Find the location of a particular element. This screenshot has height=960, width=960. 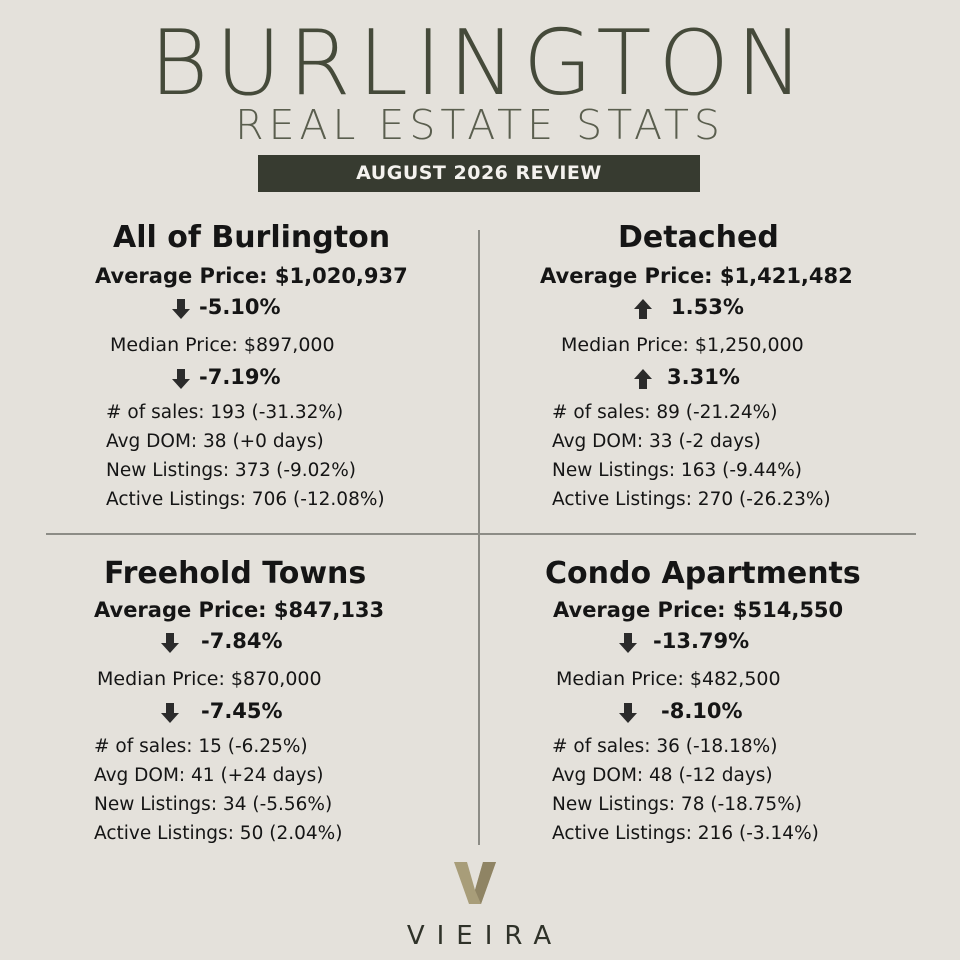

review-banner: AUGUST 2026 REVIEW is located at coordinates (479, 173).